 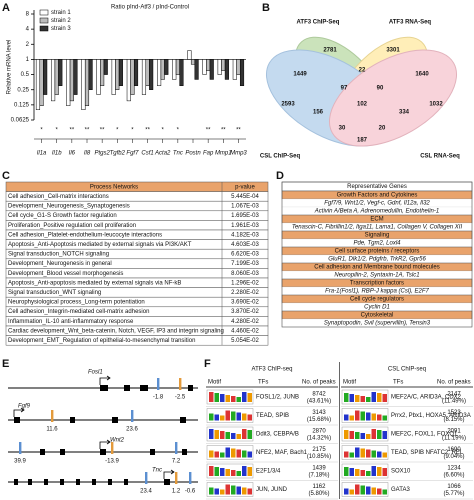 What do you see at coordinates (454, 439) in the screenshot?
I see `peaks-percent: (11.19%)` at bounding box center [454, 439].